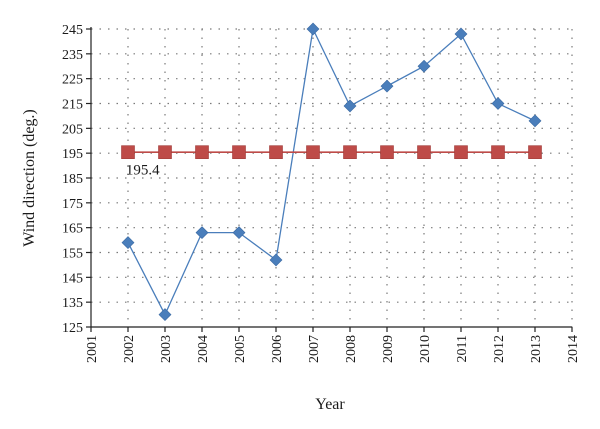 Image resolution: width=600 pixels, height=429 pixels. I want to click on y-tick-label: 135, so click(72, 303).